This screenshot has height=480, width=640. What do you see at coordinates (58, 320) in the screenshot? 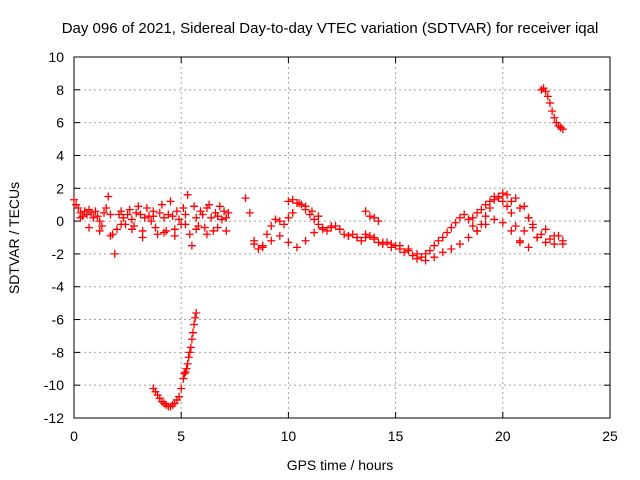
I see `y-tick-label: -6` at bounding box center [58, 320].